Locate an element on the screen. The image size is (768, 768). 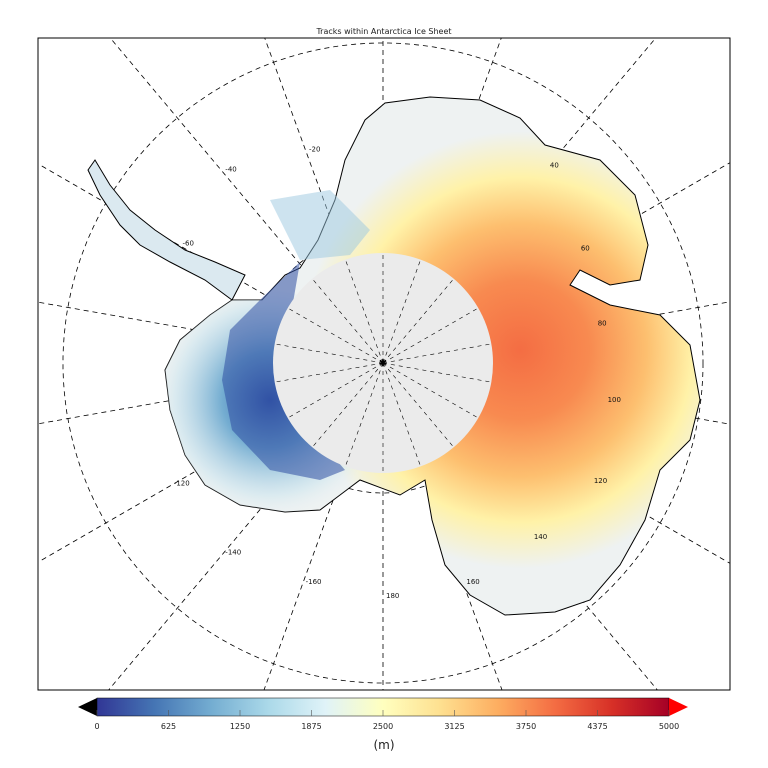
longitude-label: 60 is located at coordinates (585, 249).